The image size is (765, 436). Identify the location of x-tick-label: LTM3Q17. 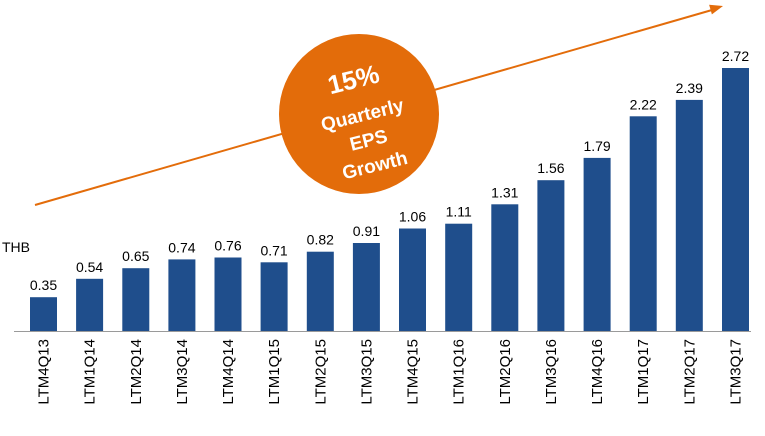
(736, 372).